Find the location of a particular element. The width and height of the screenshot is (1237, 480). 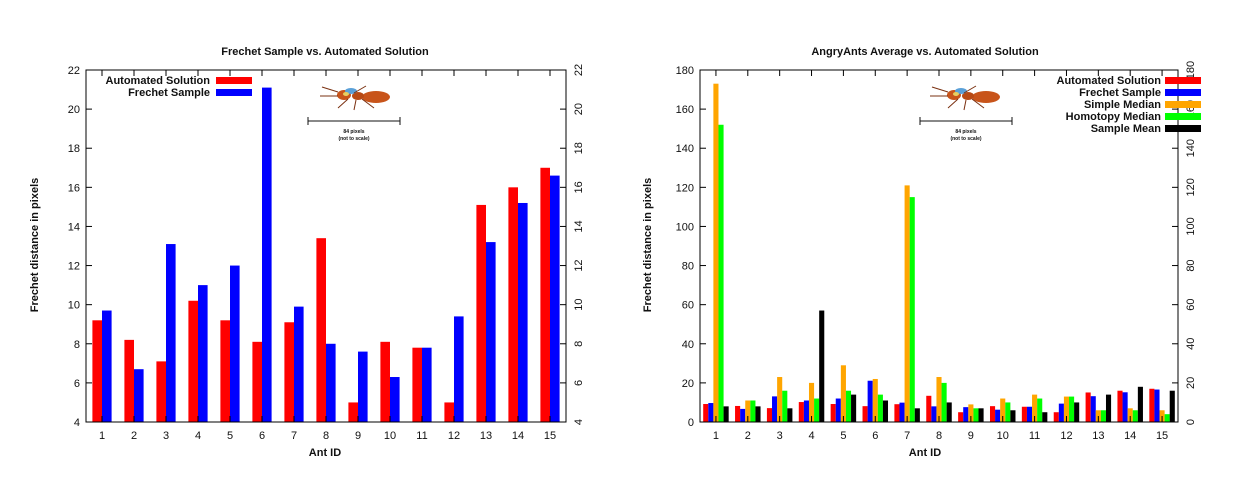

y-tick-label: 6 is located at coordinates (77, 384).